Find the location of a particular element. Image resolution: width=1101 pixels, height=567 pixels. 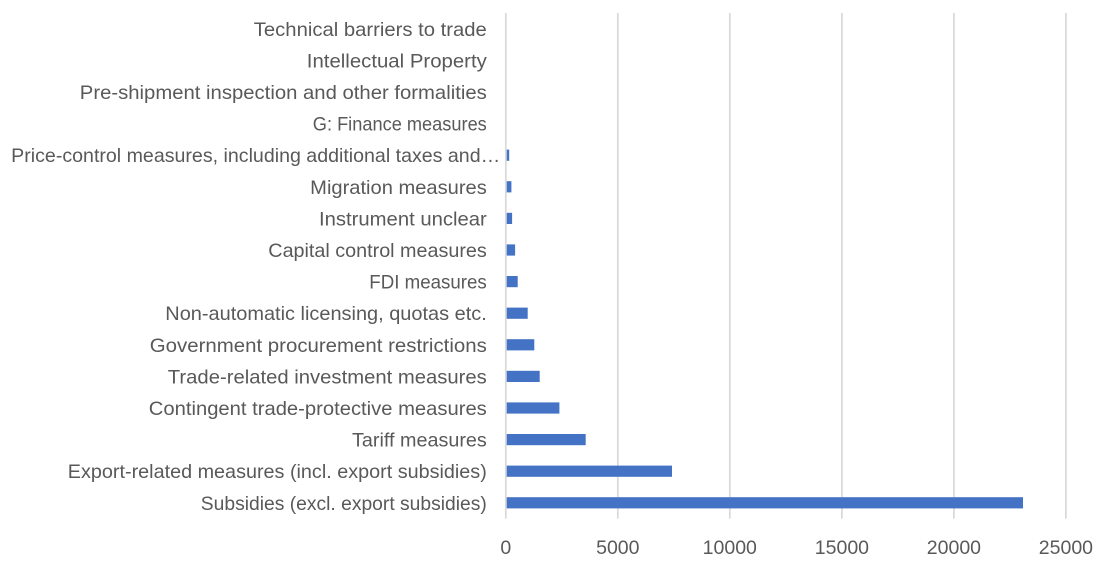

svg-text:Trade-related investment measu: Trade-related investment measures is located at coordinates (327, 377).